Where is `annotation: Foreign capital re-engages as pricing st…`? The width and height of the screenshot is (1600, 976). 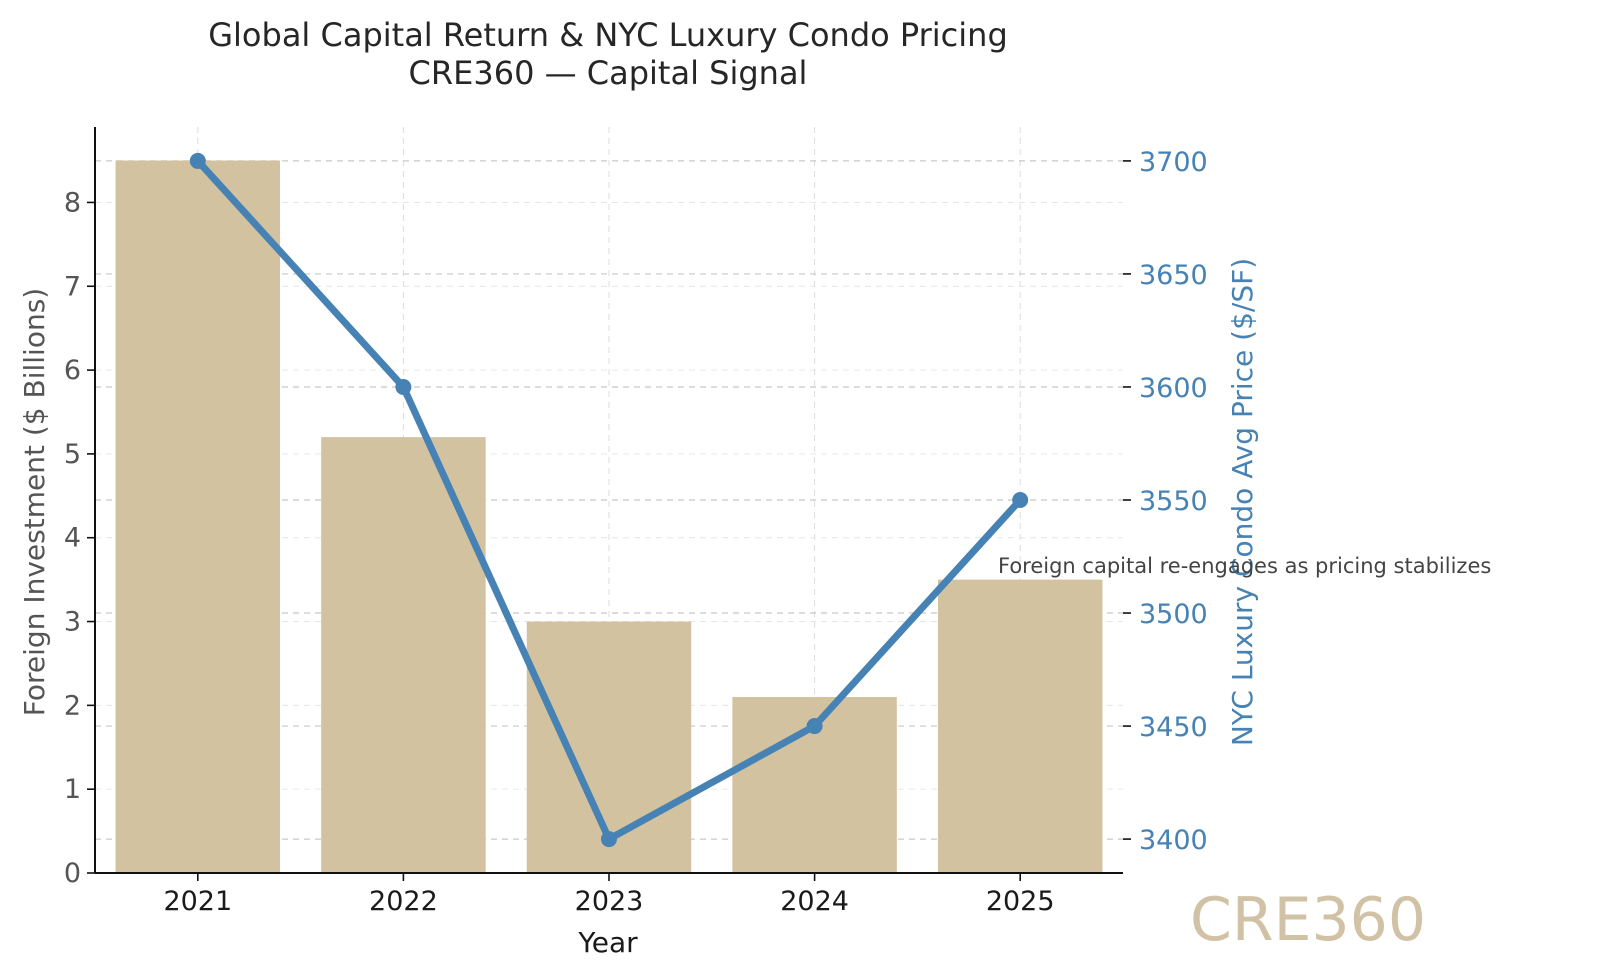
annotation: Foreign capital re-engages as pricing st… is located at coordinates (1244, 566).